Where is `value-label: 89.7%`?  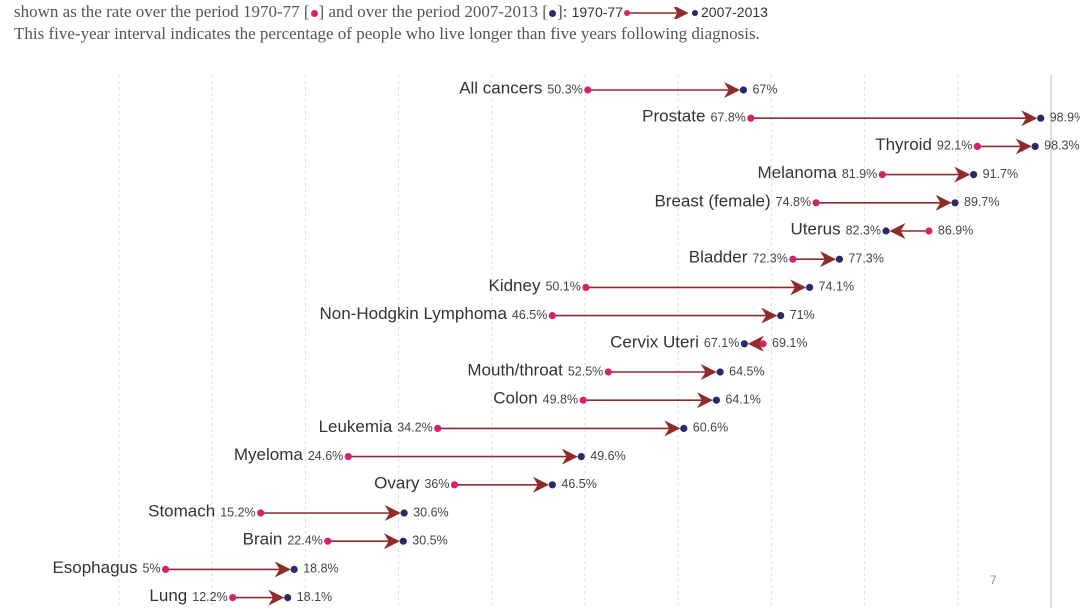
value-label: 89.7% is located at coordinates (981, 202).